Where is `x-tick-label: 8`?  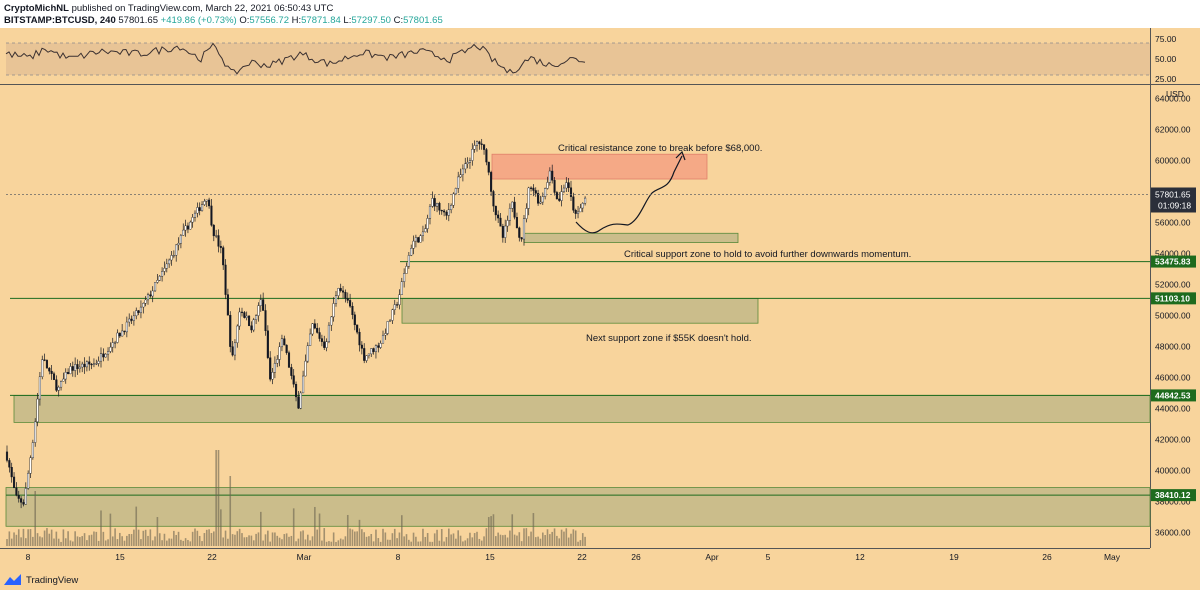 x-tick-label: 8 is located at coordinates (28, 557).